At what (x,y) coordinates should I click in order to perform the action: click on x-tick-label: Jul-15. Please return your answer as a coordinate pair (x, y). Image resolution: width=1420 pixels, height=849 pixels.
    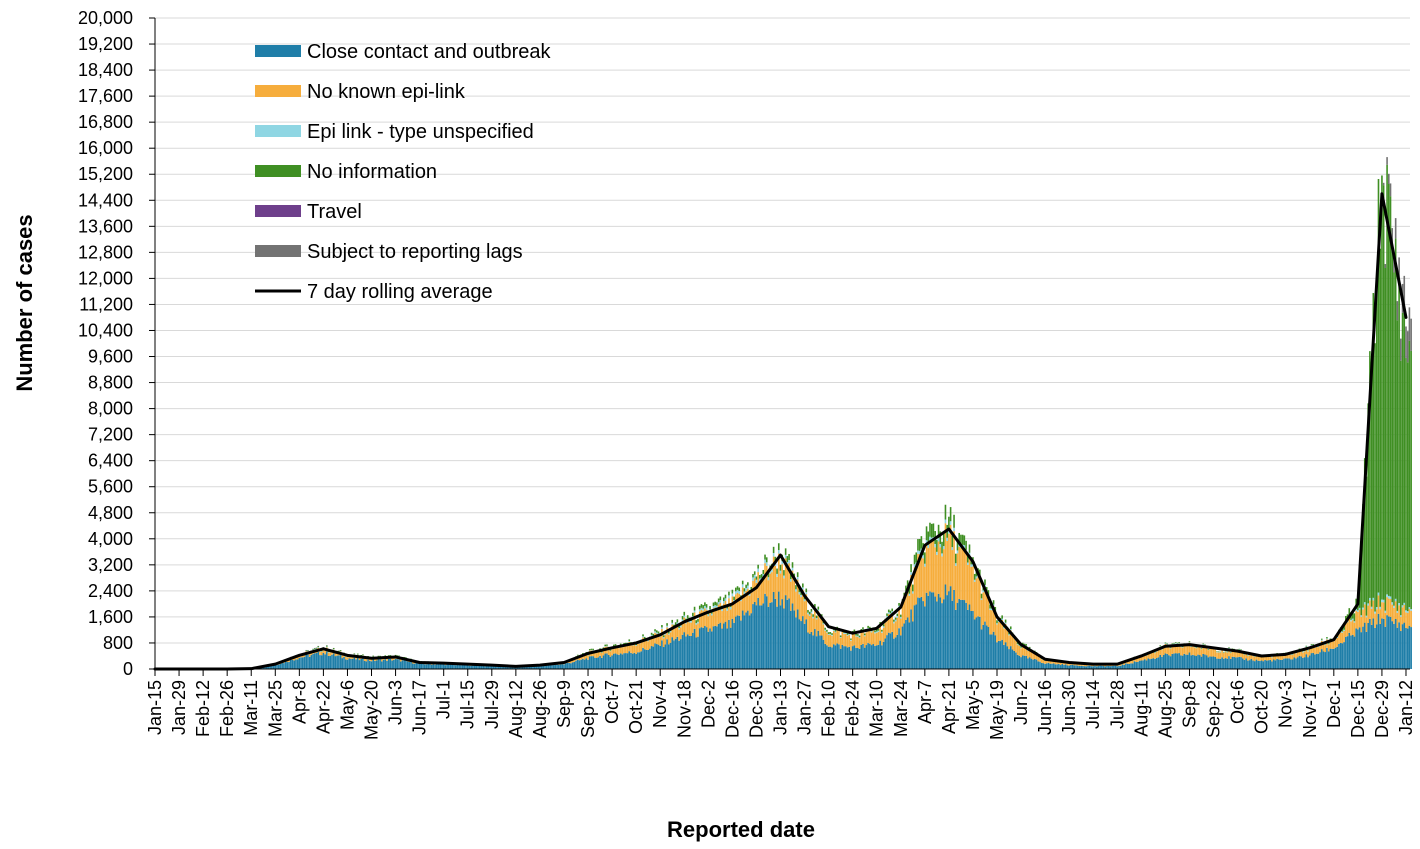
    Looking at the image, I should click on (468, 704).